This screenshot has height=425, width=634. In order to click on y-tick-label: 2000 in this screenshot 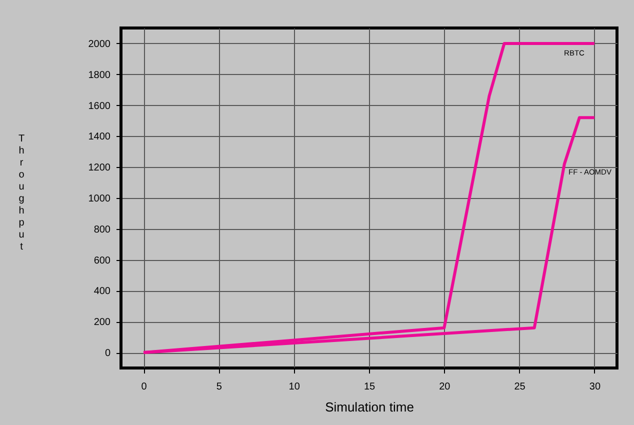, I will do `click(99, 44)`.